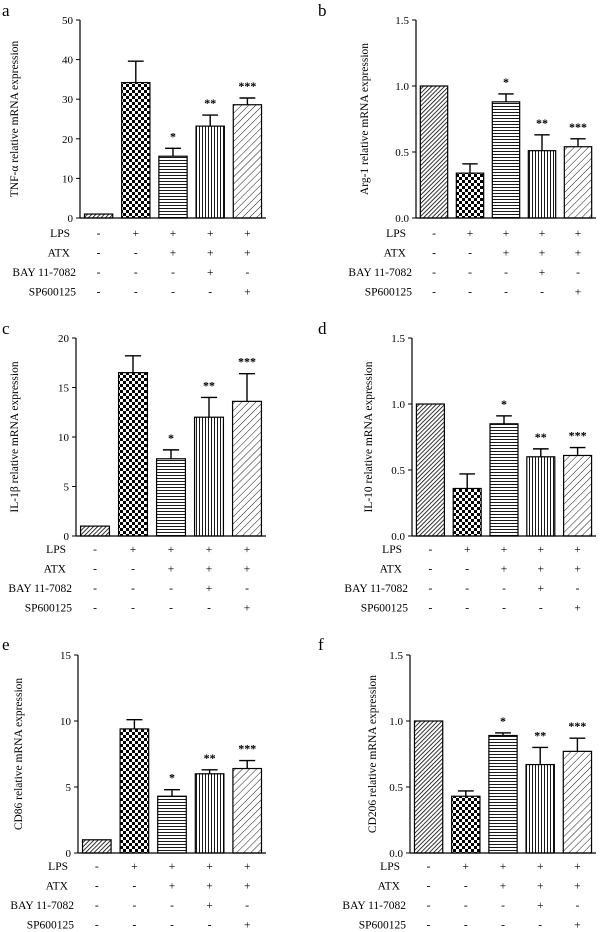 This screenshot has width=600, height=932. I want to click on y-axis-label: CD206 relative mRNA expression, so click(373, 754).